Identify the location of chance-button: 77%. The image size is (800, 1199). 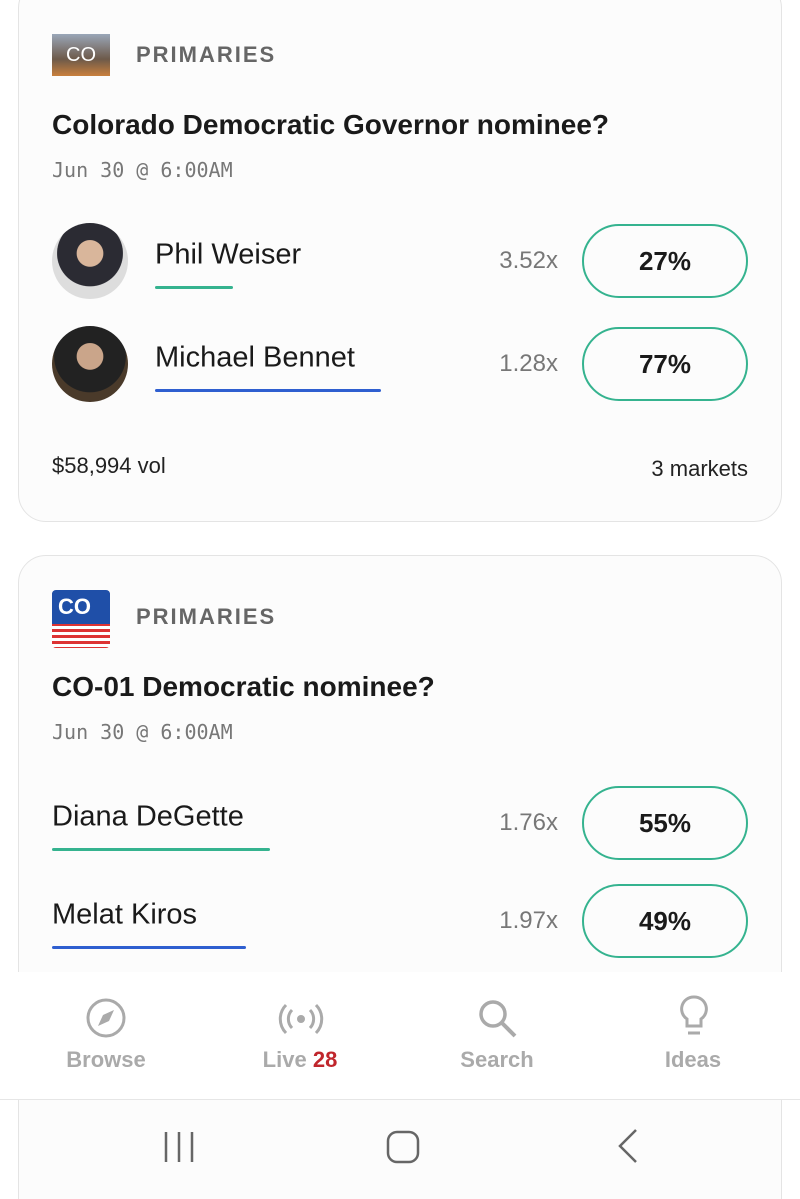
(665, 364).